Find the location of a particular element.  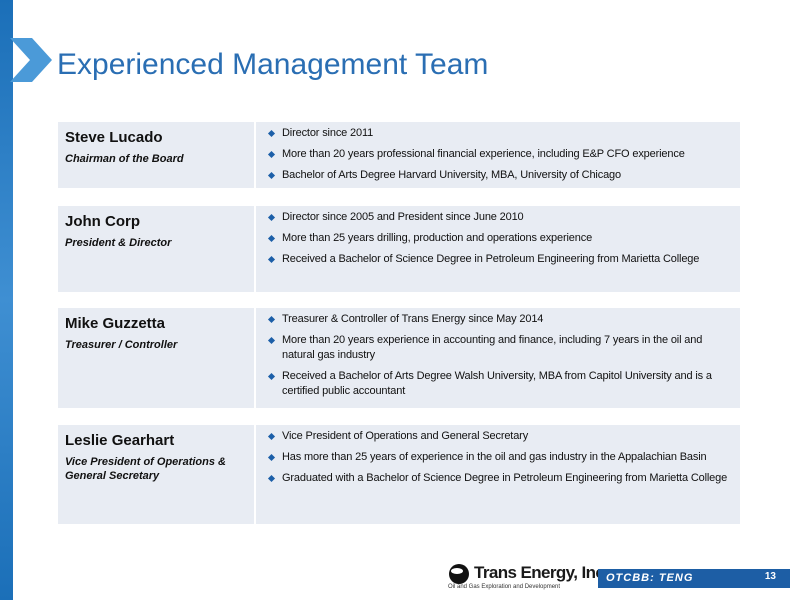

member-role: Treasurer / Controller is located at coordinates (121, 345).